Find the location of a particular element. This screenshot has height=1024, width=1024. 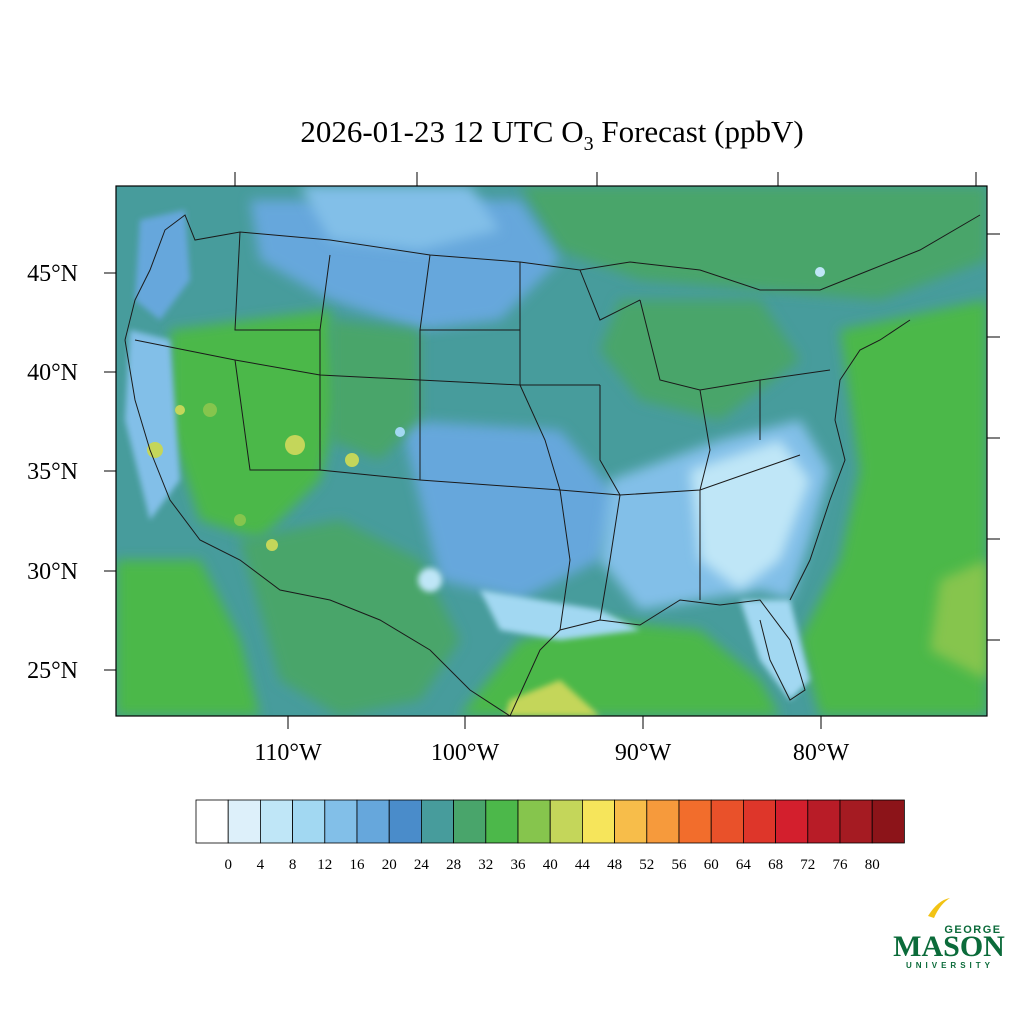

colorbar-label: 16 is located at coordinates (358, 865).